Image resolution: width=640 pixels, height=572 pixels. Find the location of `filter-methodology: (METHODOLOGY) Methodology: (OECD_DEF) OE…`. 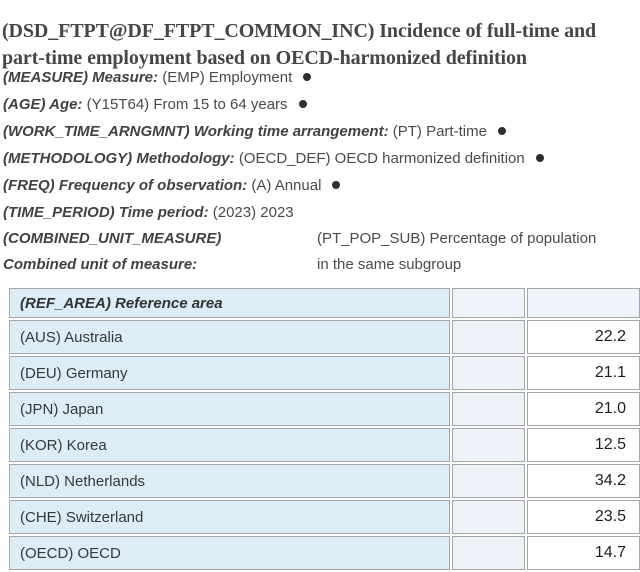

filter-methodology: (METHODOLOGY) Methodology: (OECD_DEF) OE… is located at coordinates (273, 158).